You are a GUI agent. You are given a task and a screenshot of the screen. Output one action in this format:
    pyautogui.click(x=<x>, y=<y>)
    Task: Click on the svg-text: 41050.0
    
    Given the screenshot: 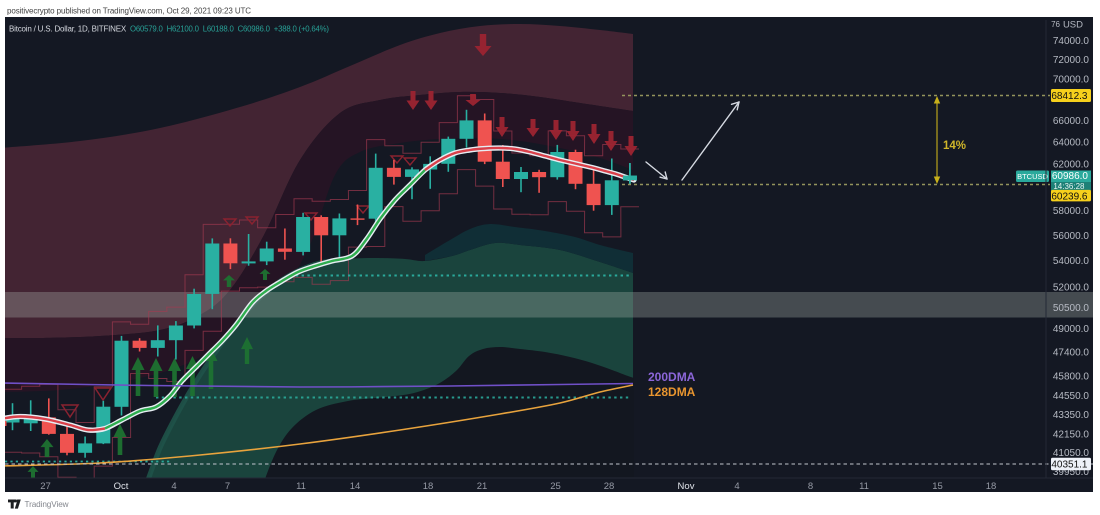 What is the action you would take?
    pyautogui.click(x=1071, y=453)
    